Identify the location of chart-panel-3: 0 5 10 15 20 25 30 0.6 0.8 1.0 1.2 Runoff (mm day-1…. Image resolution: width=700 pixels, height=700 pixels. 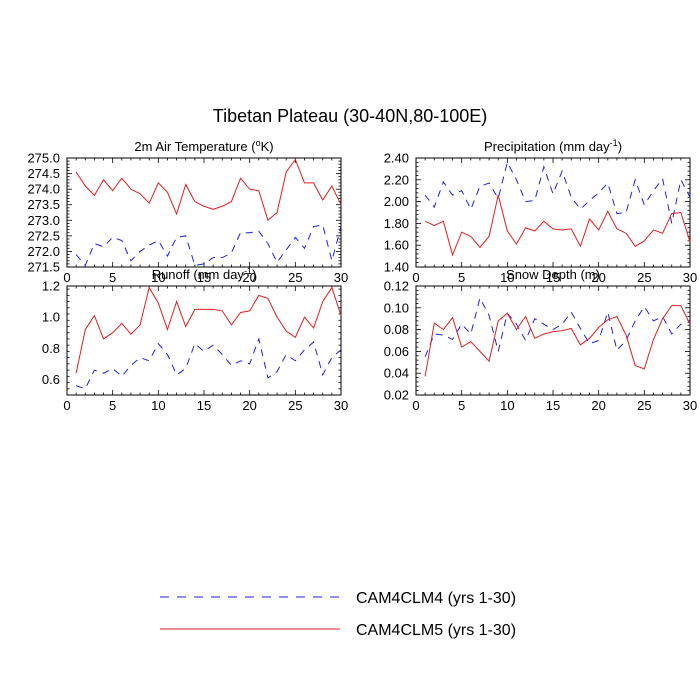
(195, 339).